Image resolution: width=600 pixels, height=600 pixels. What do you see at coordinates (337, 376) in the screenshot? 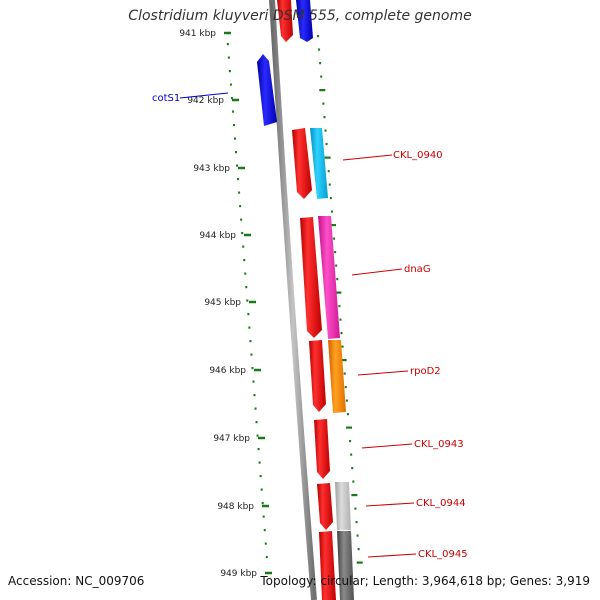
I see `gene-arrow-rpoD2-b` at bounding box center [337, 376].